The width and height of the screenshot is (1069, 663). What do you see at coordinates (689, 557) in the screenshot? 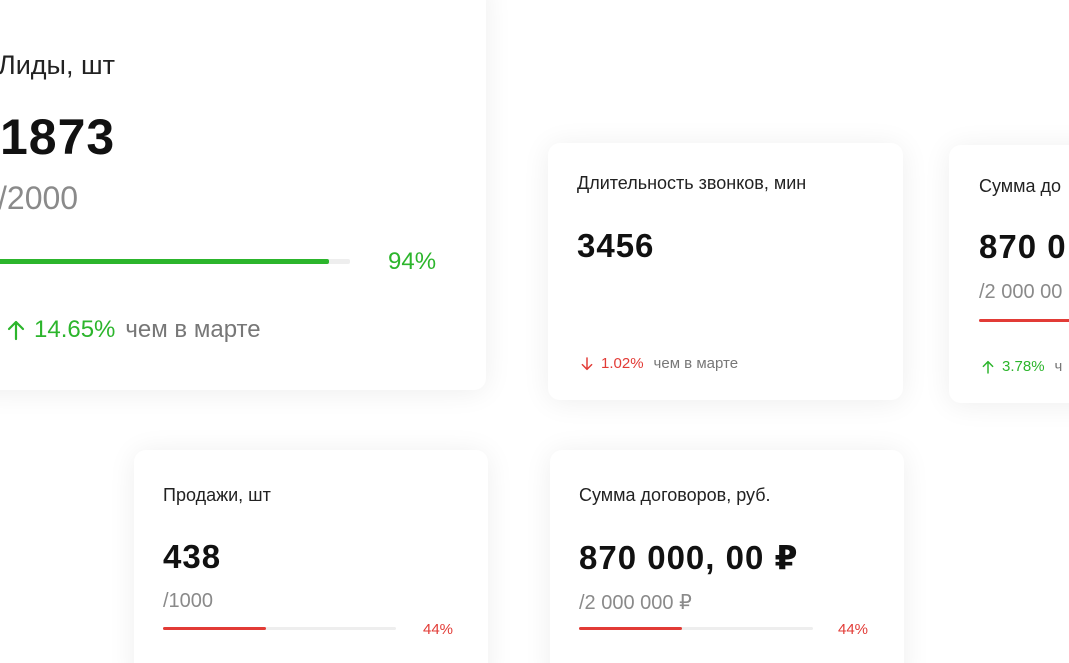
I see `card-value: 870 000, 00 ₽` at bounding box center [689, 557].